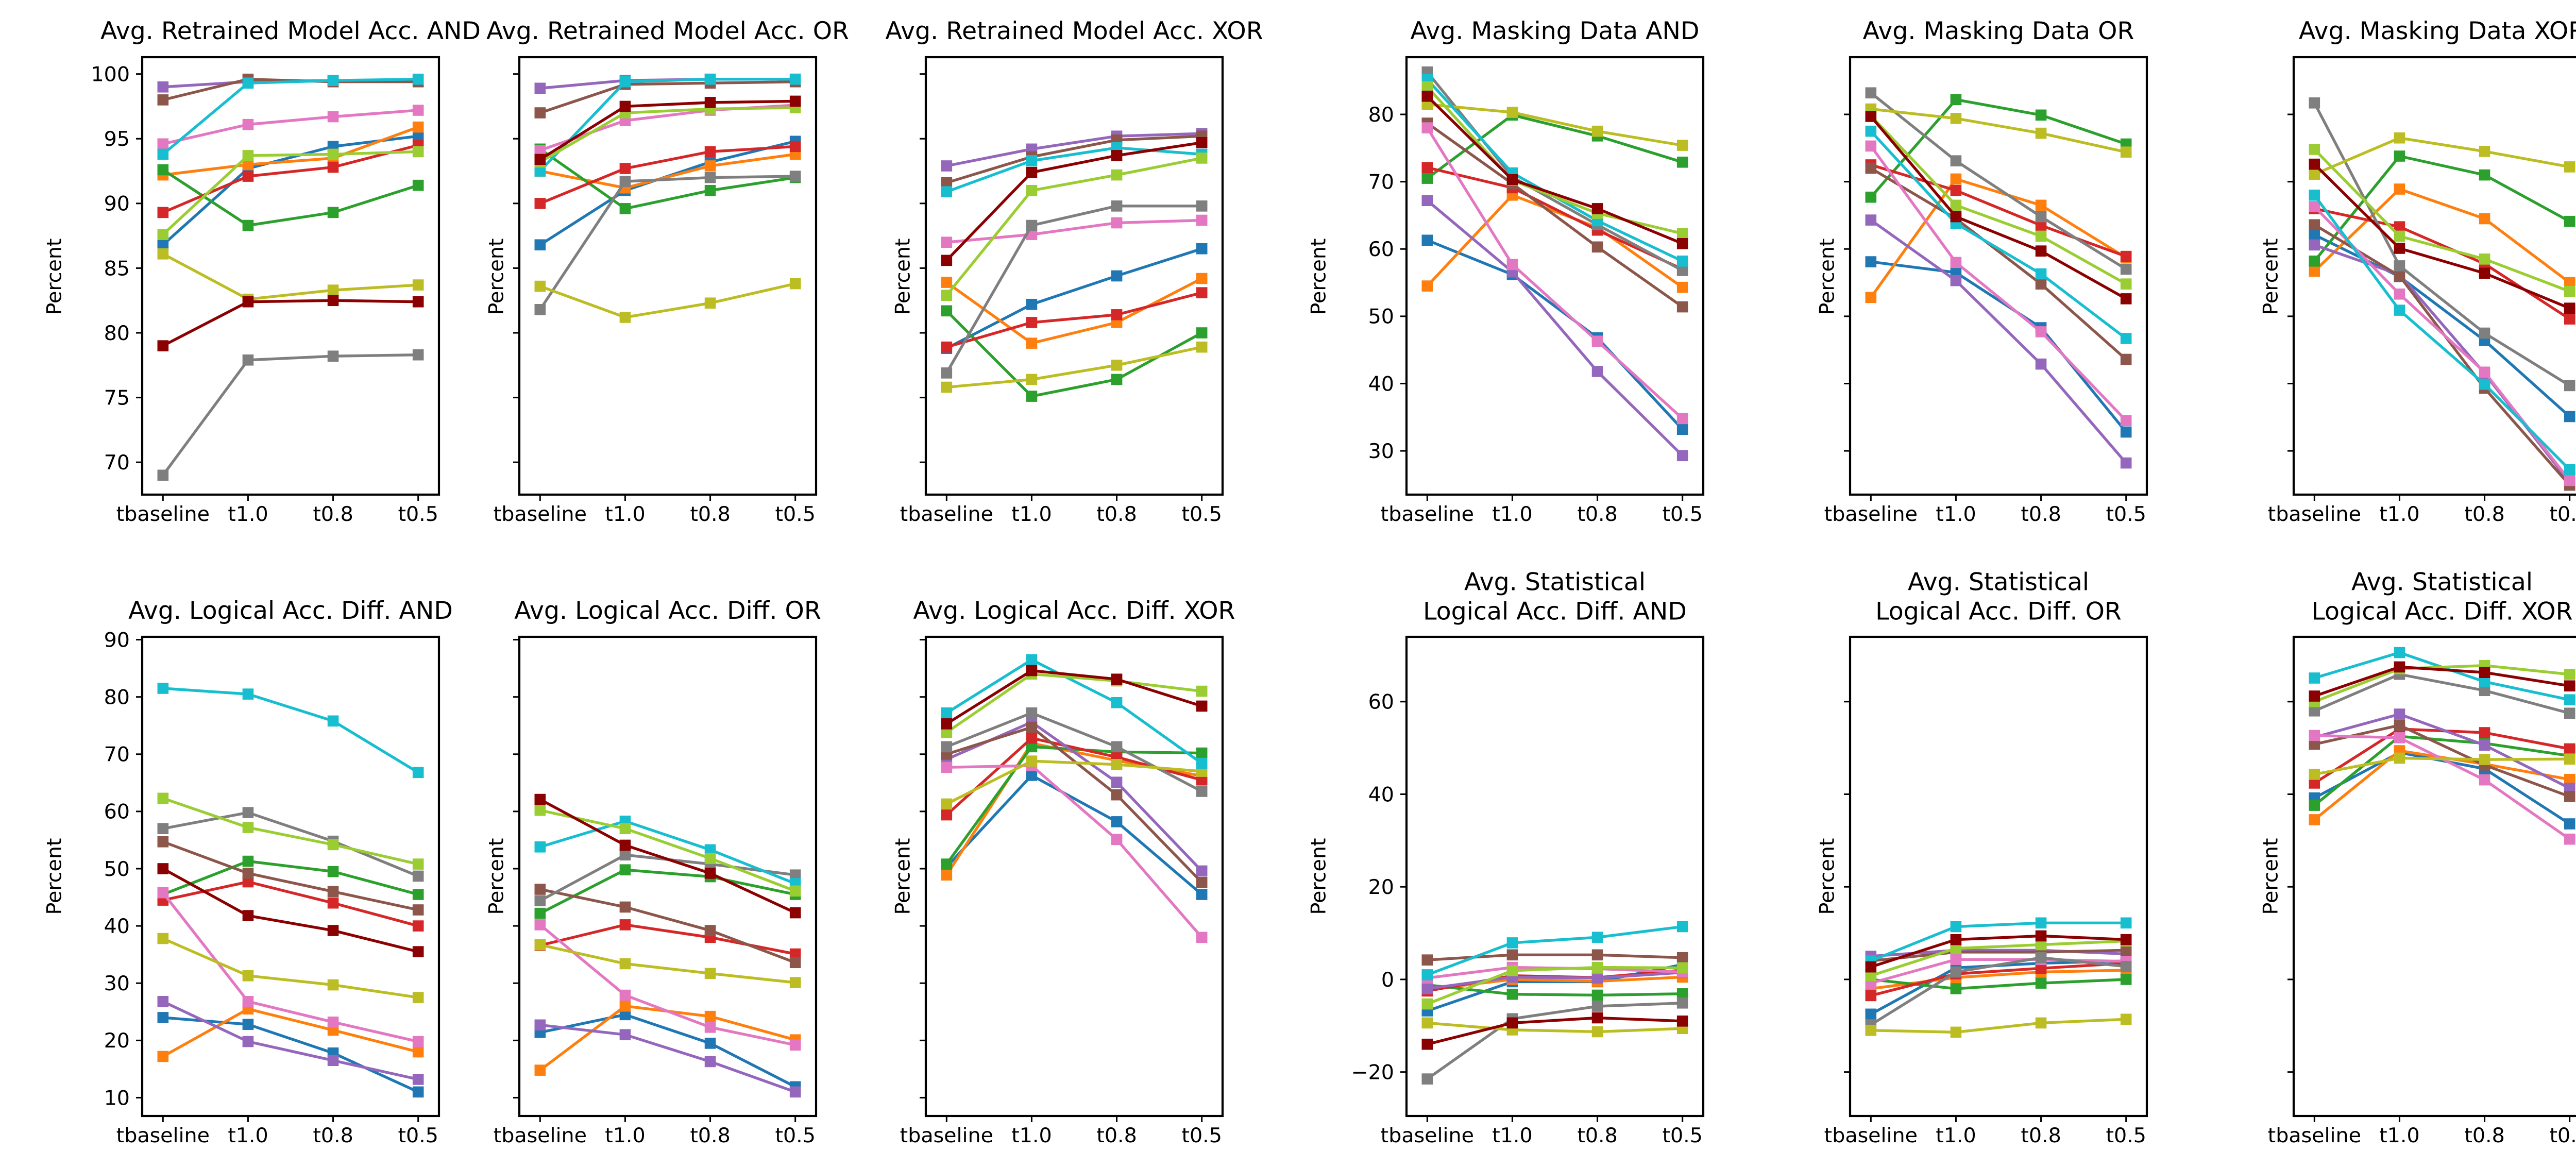 This screenshot has height=1150, width=2576. What do you see at coordinates (1536, 291) in the screenshot?
I see `line-plot: 30 40 50 60 70 80 tbaseline t1.0 t0.8 t0.5` at bounding box center [1536, 291].